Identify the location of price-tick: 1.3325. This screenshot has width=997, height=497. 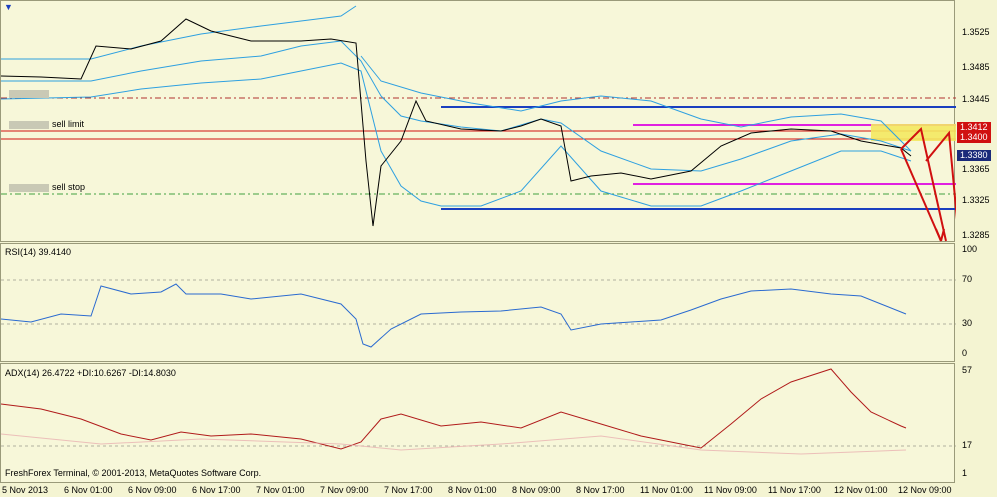
(976, 200).